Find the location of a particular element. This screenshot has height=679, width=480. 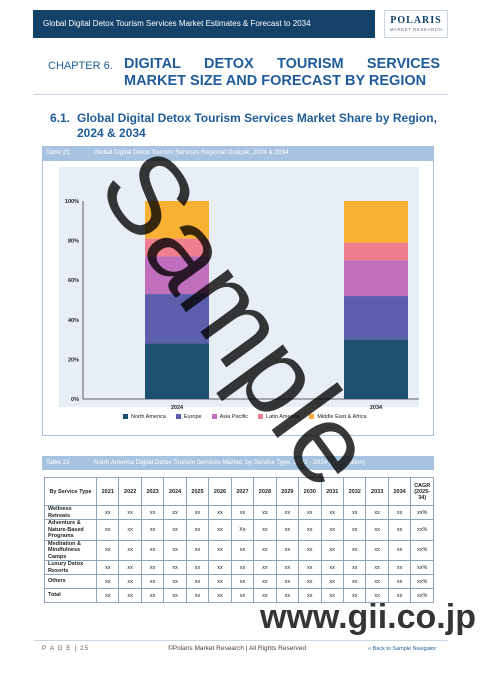

bar-segment-north-america-2034 is located at coordinates (376, 369).